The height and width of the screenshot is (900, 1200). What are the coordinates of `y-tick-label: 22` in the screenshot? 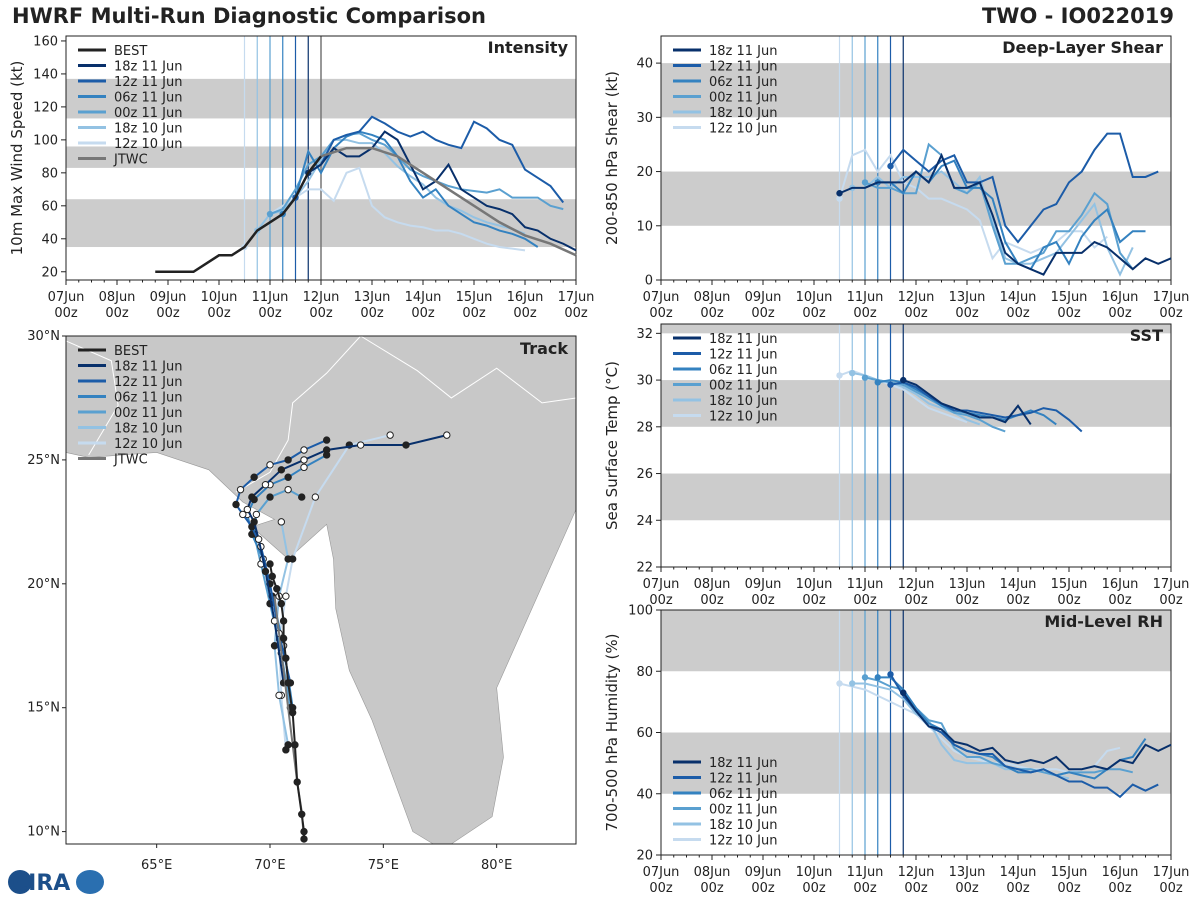 It's located at (644, 568).